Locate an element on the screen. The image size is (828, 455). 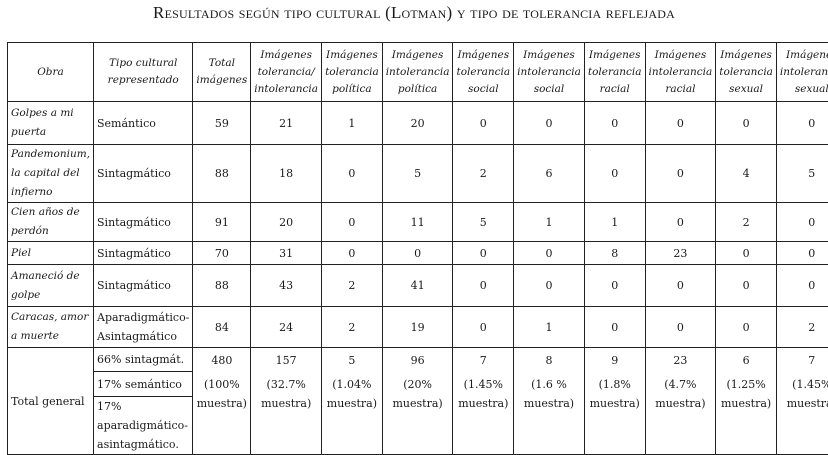
value-cell: 88 is located at coordinates (222, 285).